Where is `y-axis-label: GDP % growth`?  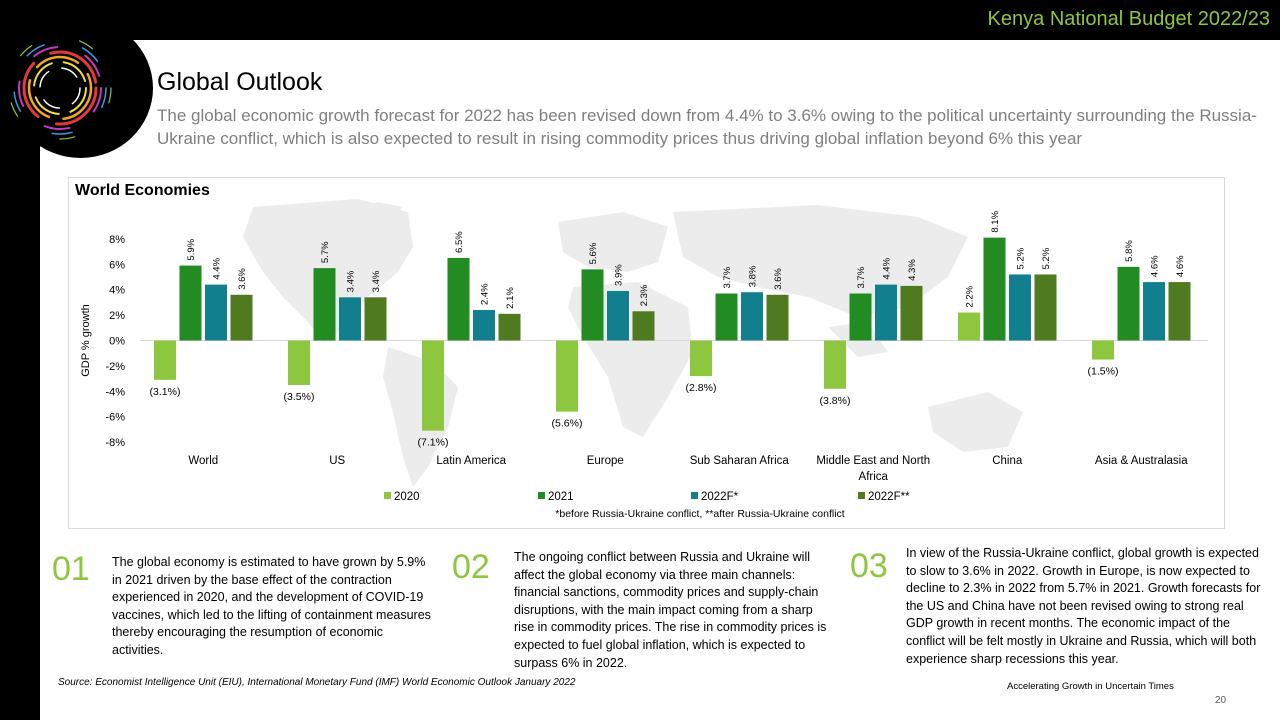
y-axis-label: GDP % growth is located at coordinates (86, 340).